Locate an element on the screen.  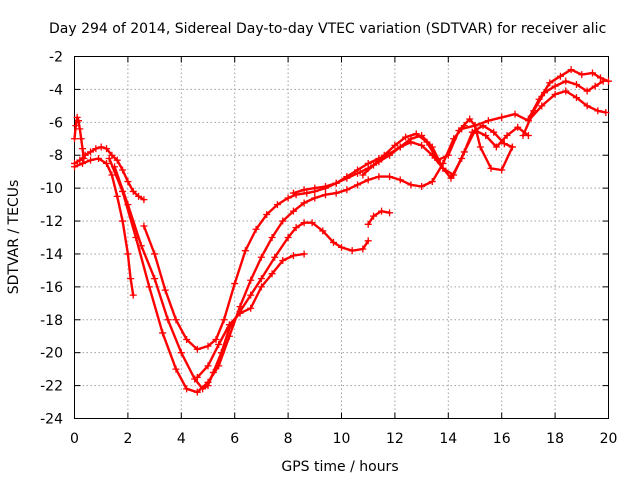
y-tick-label: -24 is located at coordinates (51, 420).